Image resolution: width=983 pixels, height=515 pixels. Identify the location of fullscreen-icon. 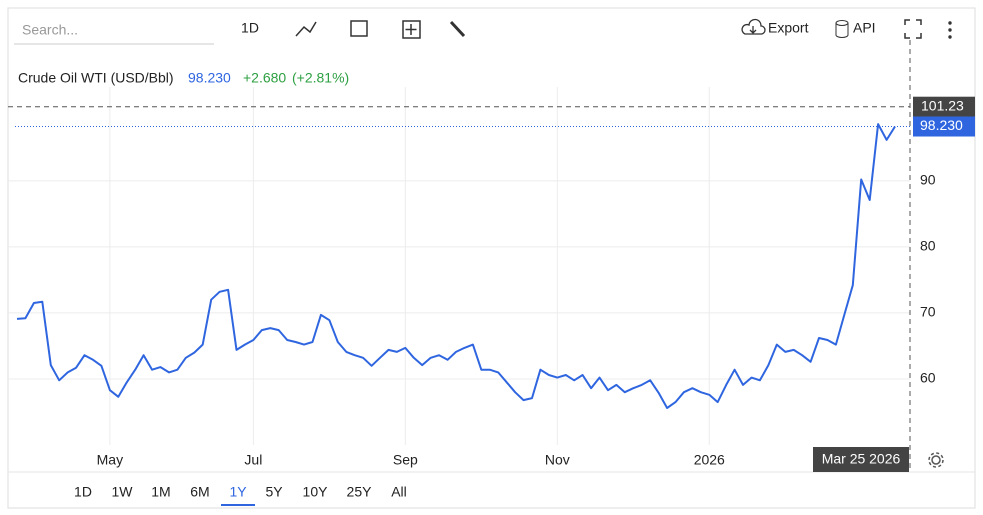
(913, 29).